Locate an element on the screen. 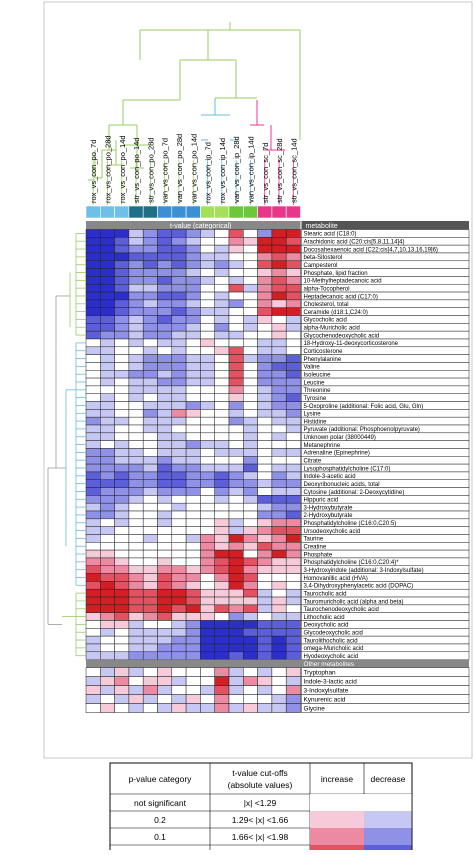 This screenshot has width=474, height=855. metabolite-label: 18-Hydroxy-11-deoxycorticosterone is located at coordinates (351, 344).